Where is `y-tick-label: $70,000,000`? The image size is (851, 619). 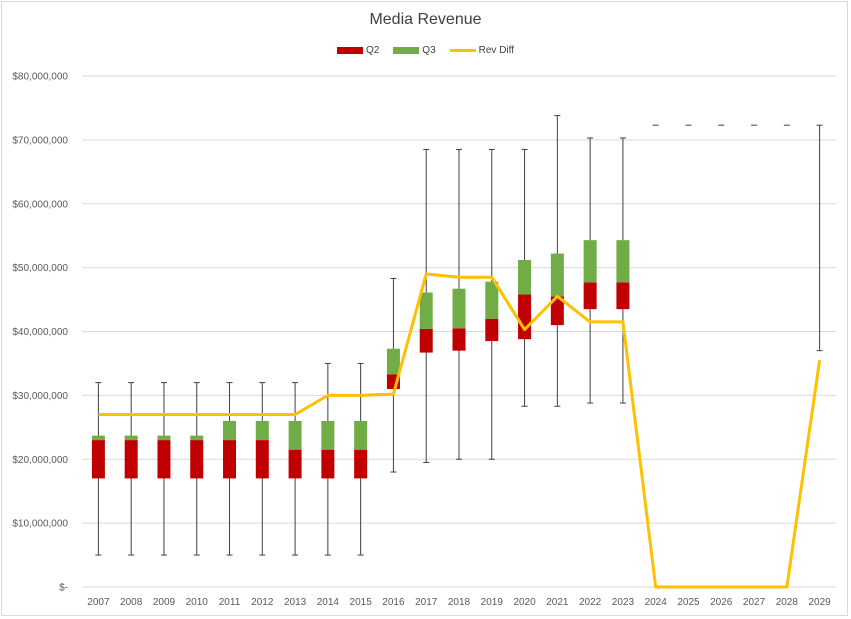
y-tick-label: $70,000,000 is located at coordinates (40, 140).